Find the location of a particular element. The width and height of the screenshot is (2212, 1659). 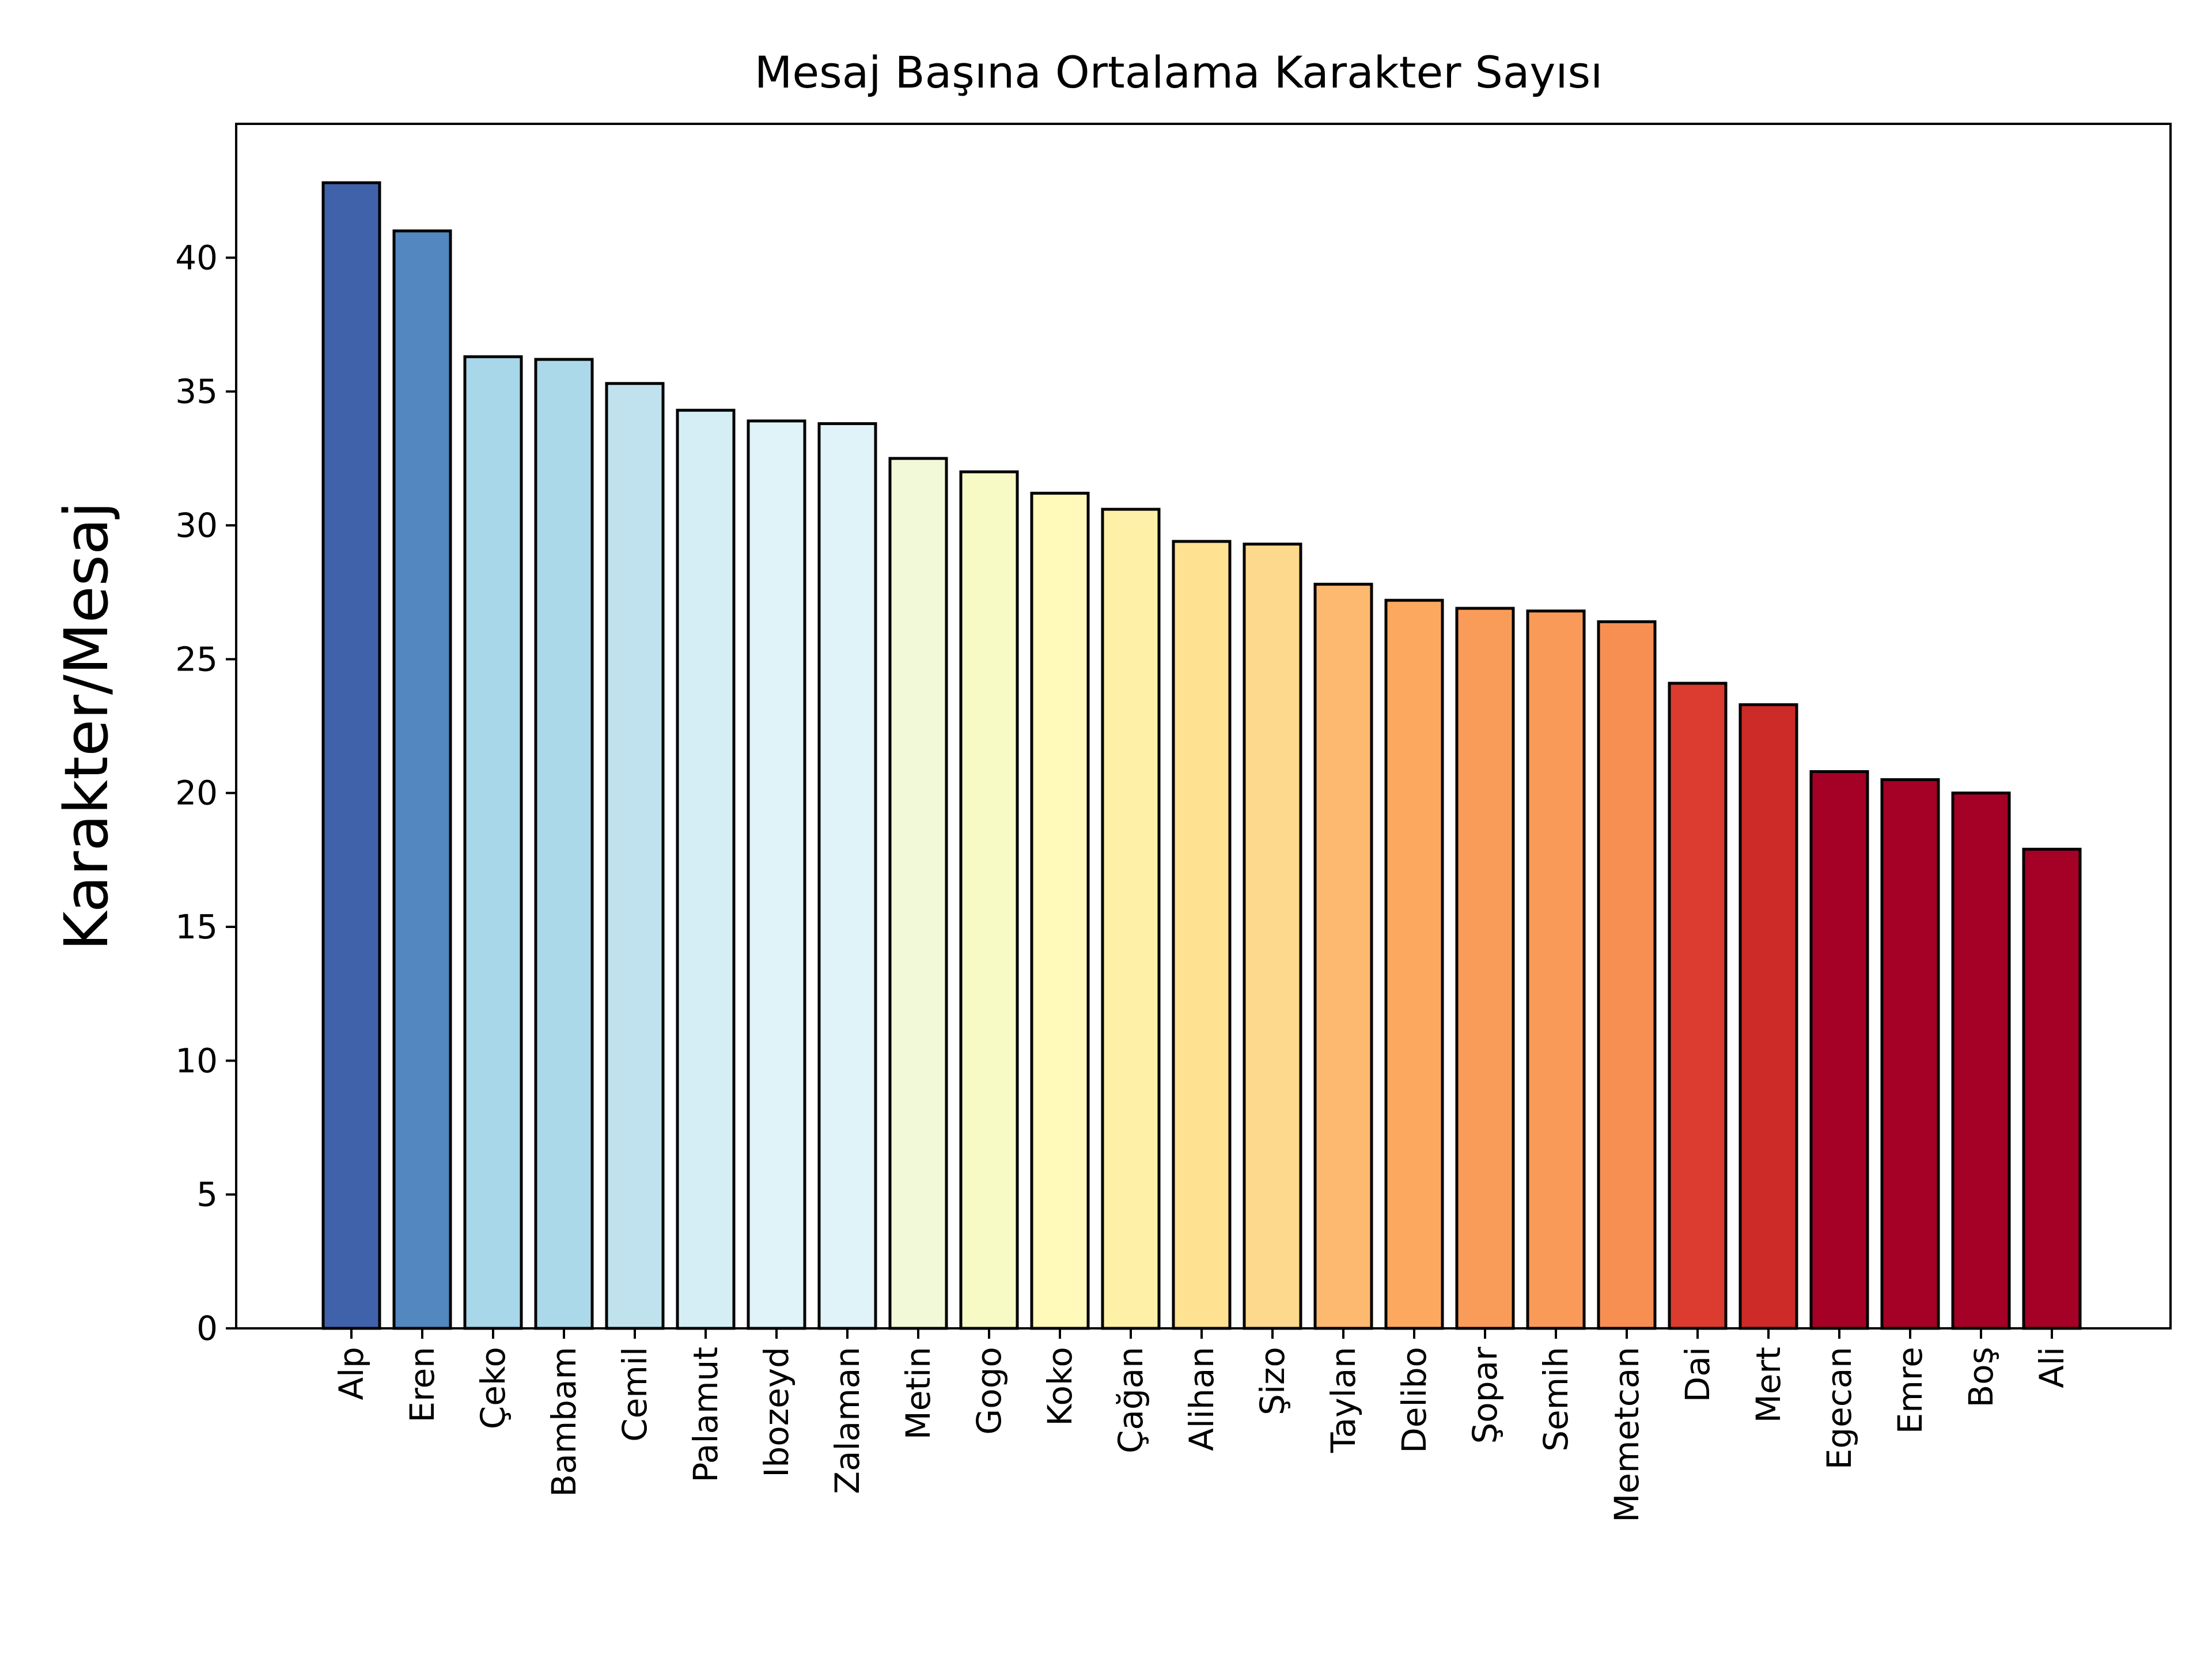

y-tick-label-4: 20 is located at coordinates (196, 793).